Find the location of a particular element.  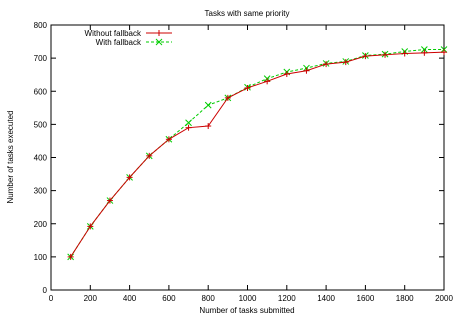

y-axis-title: Number of tasks executed is located at coordinates (10, 157).